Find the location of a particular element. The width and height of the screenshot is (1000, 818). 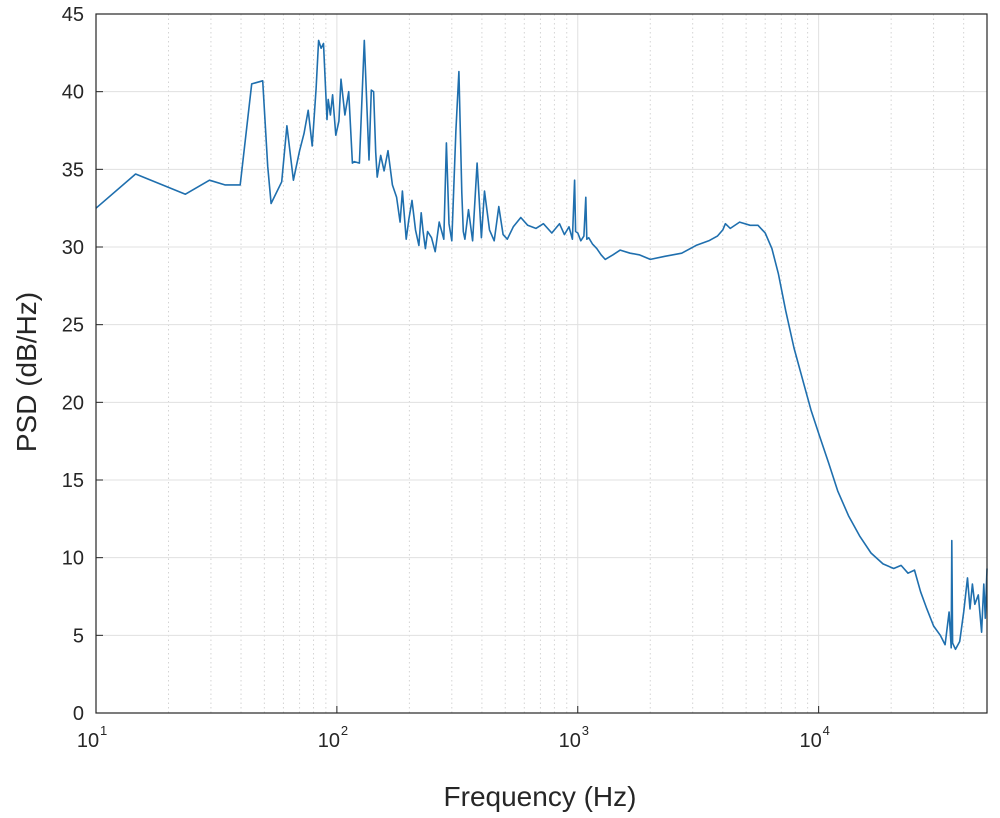

y-tick-label: 10 is located at coordinates (73, 559).